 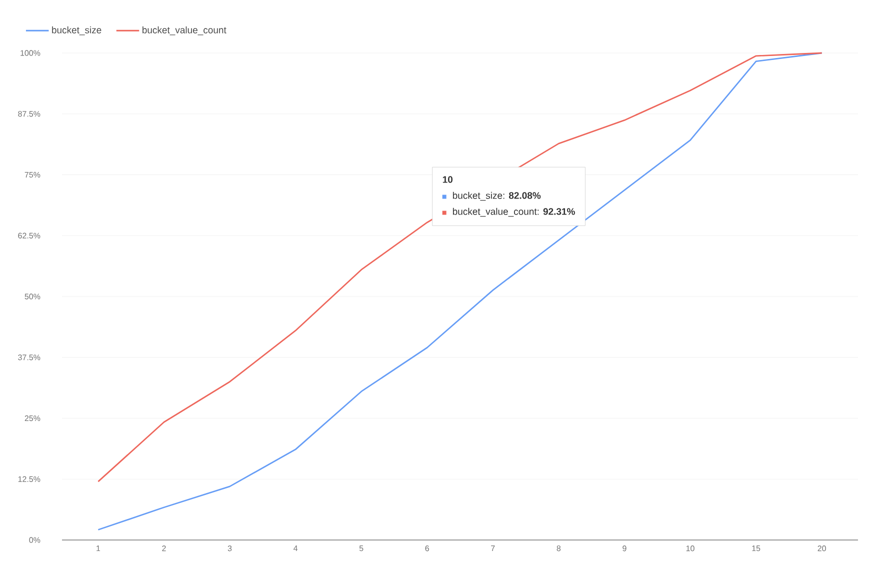 What do you see at coordinates (29, 479) in the screenshot?
I see `y-tick-label: 12.5%` at bounding box center [29, 479].